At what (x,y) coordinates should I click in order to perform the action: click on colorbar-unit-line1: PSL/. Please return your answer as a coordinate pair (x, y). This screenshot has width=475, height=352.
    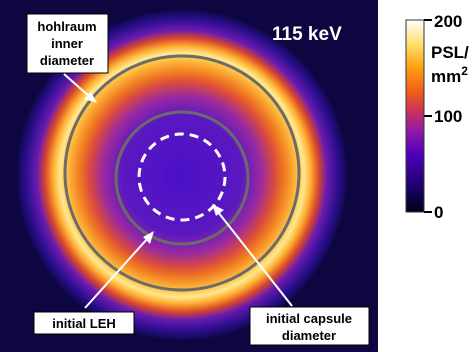
    Looking at the image, I should click on (450, 52).